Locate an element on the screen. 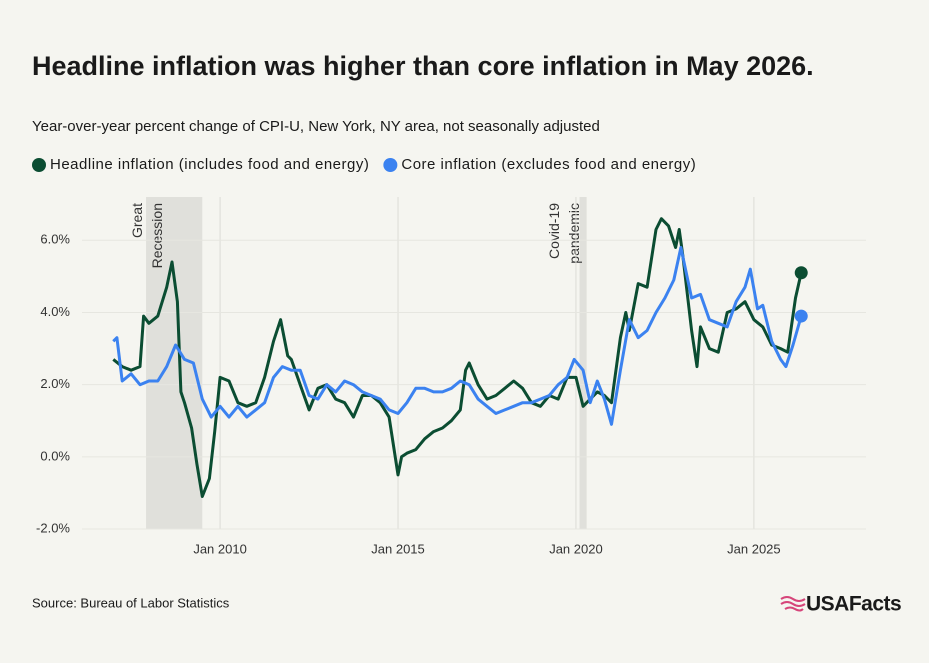  x-tick-label: Jan 2020 is located at coordinates (576, 548).